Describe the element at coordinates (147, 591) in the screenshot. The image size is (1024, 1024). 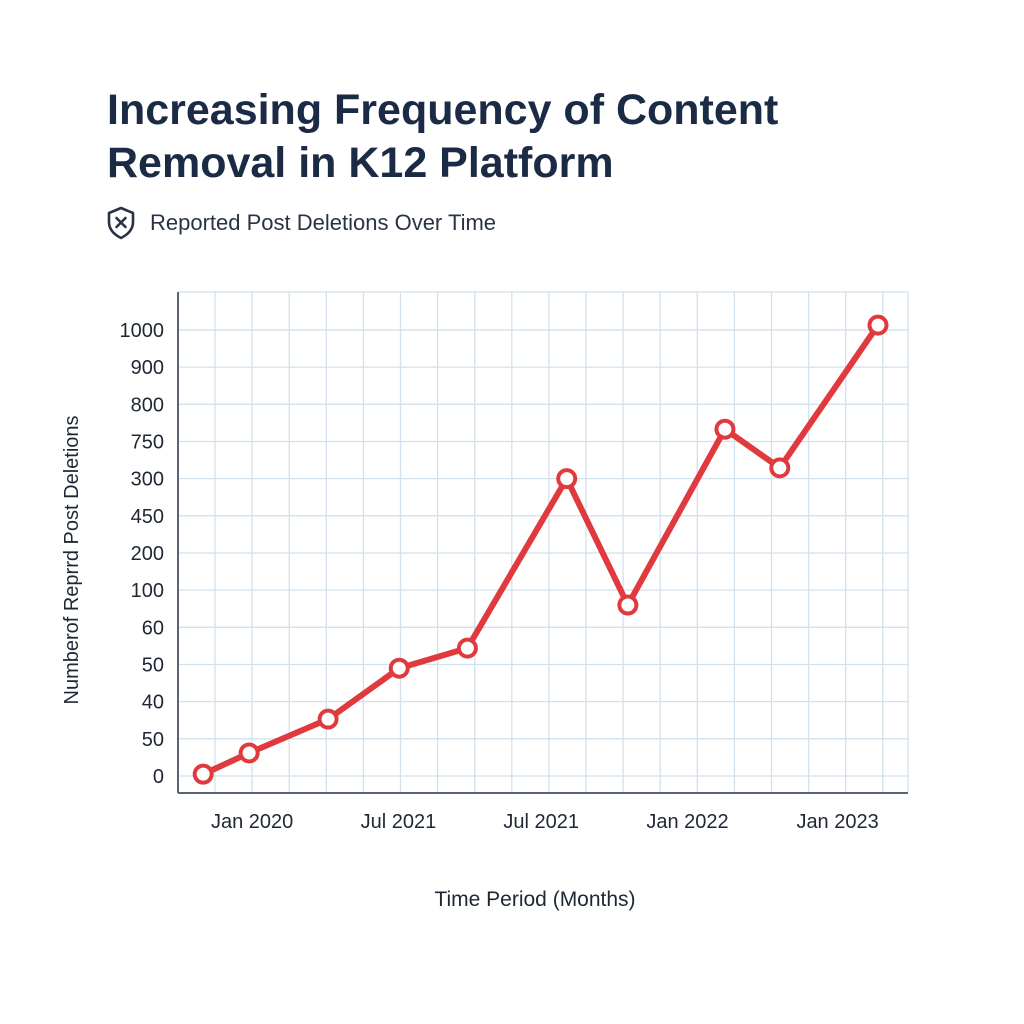
I see `y-tick-label: 100` at that location.